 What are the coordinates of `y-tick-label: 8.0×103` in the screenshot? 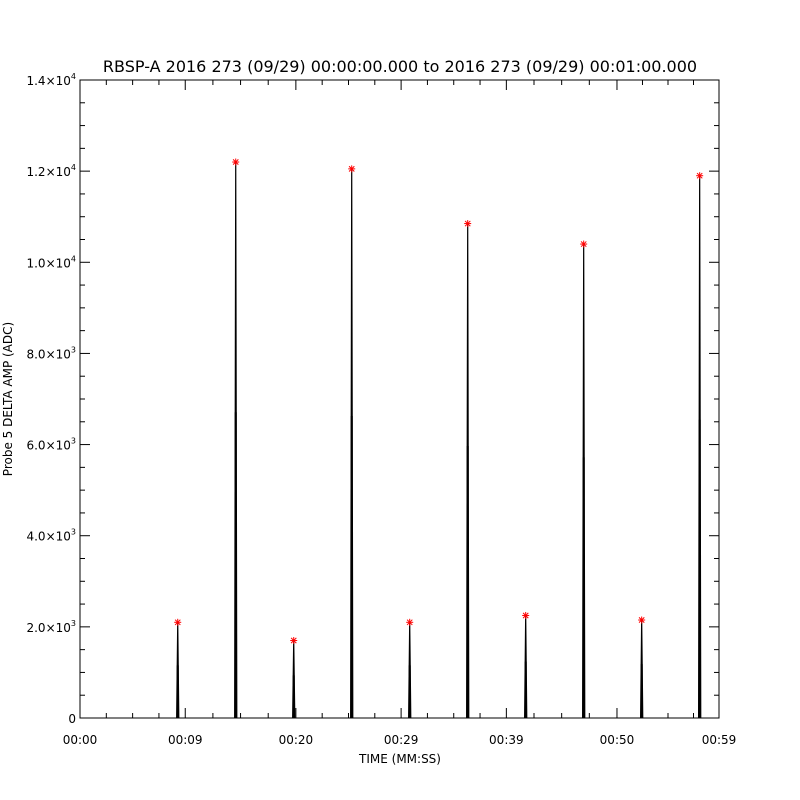 It's located at (51, 353).